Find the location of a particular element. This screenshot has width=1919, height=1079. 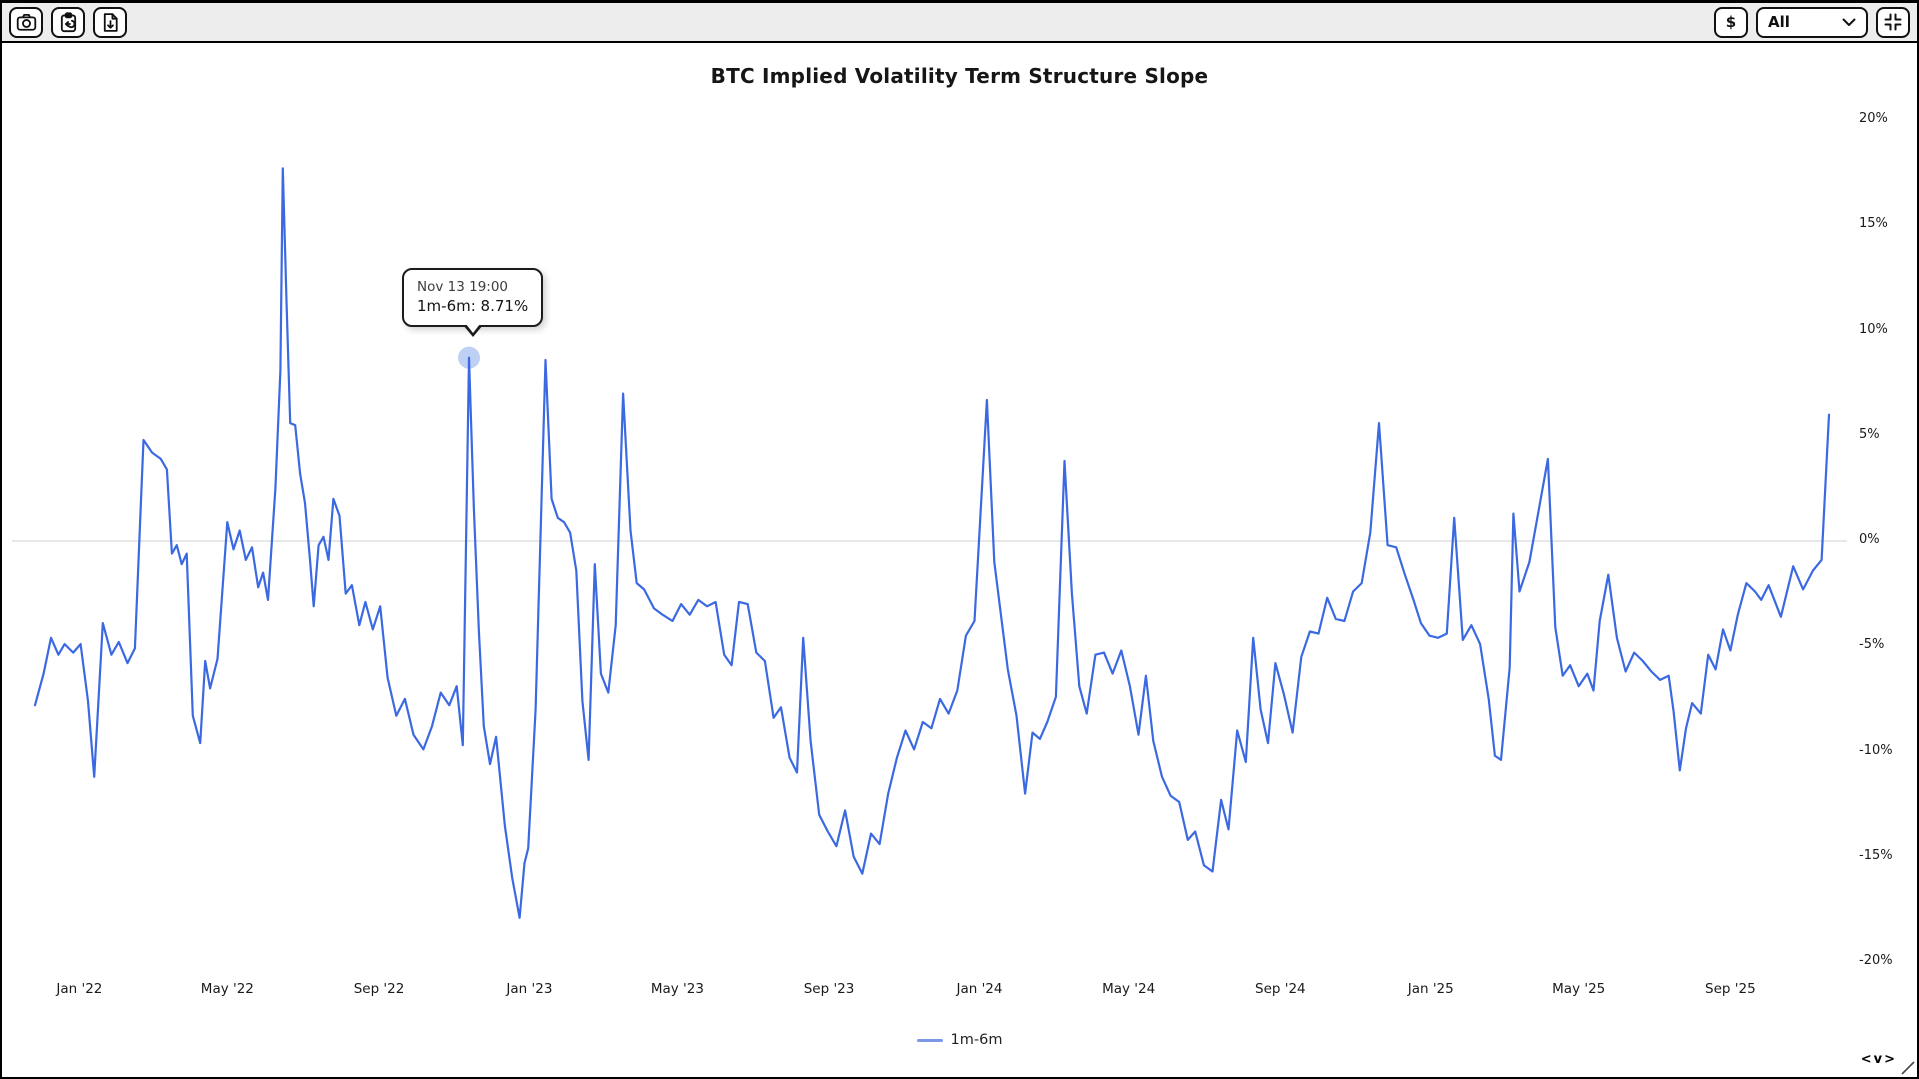

y-axis-tick-label: 5% is located at coordinates (1869, 434).